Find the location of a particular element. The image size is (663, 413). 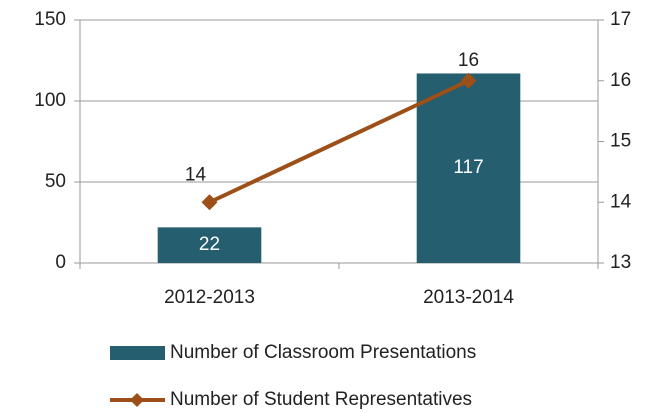

line-value-label: 14 is located at coordinates (196, 174).